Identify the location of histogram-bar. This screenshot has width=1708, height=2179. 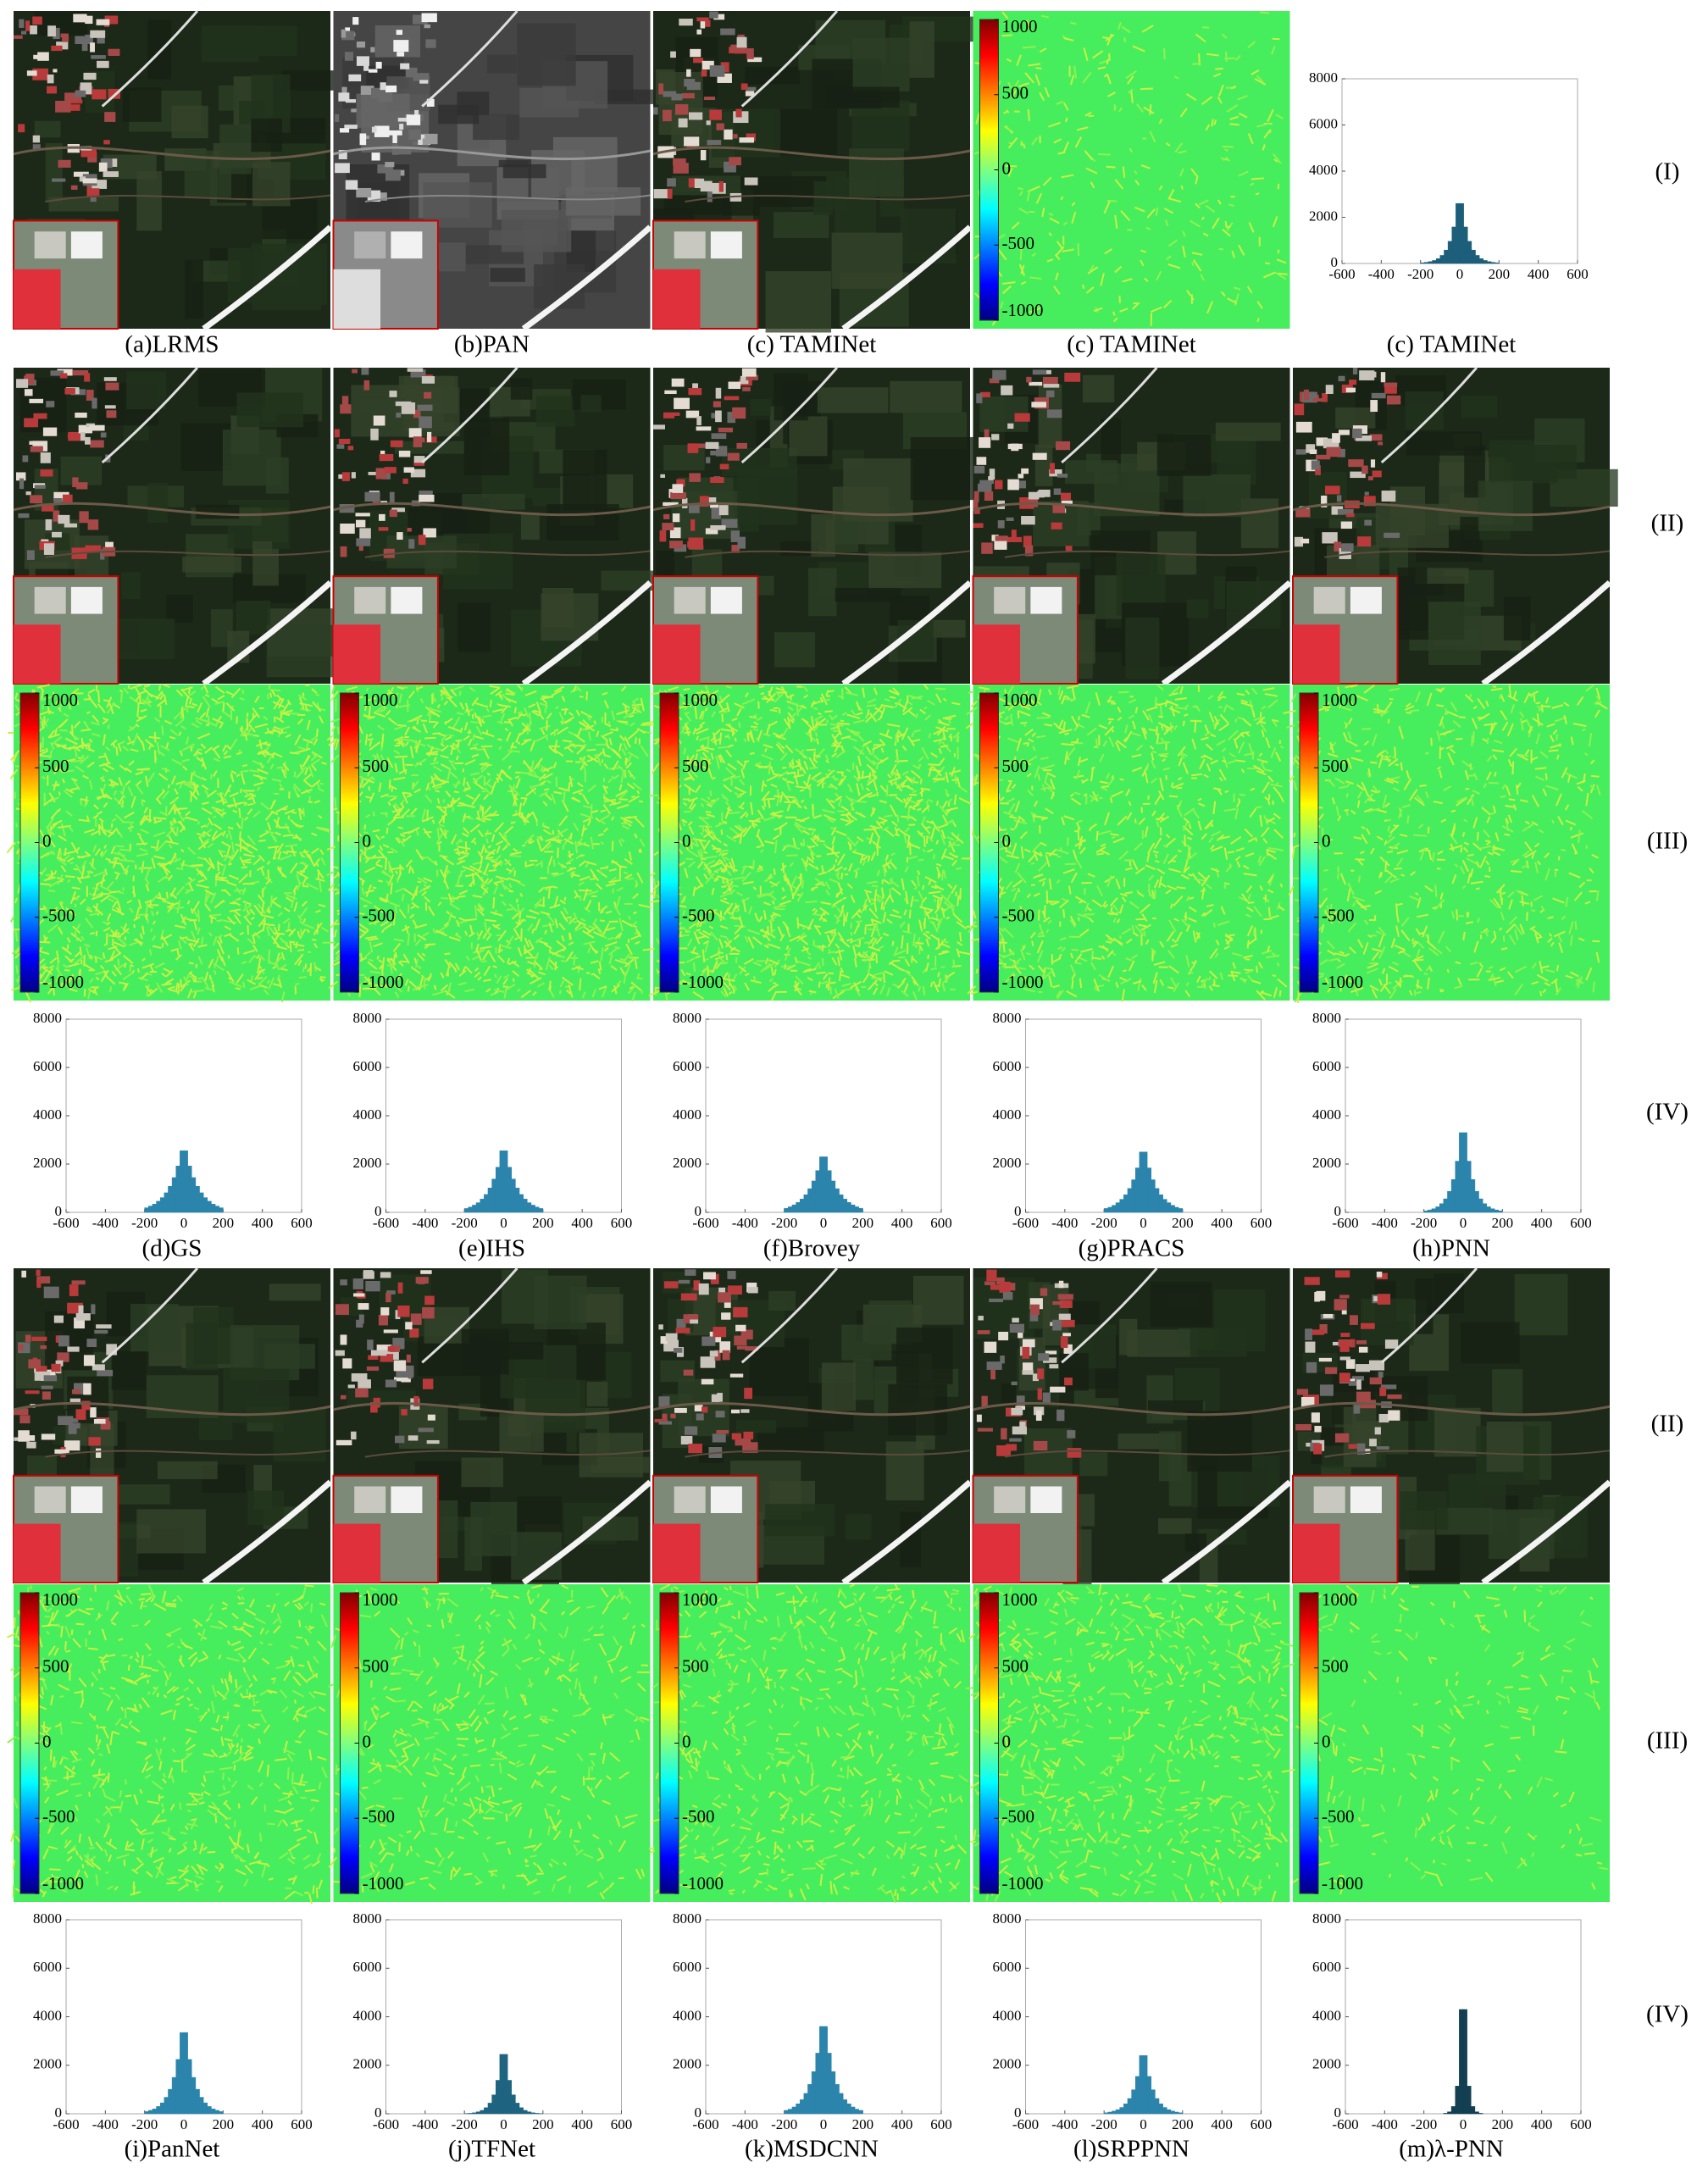
(1458, 233).